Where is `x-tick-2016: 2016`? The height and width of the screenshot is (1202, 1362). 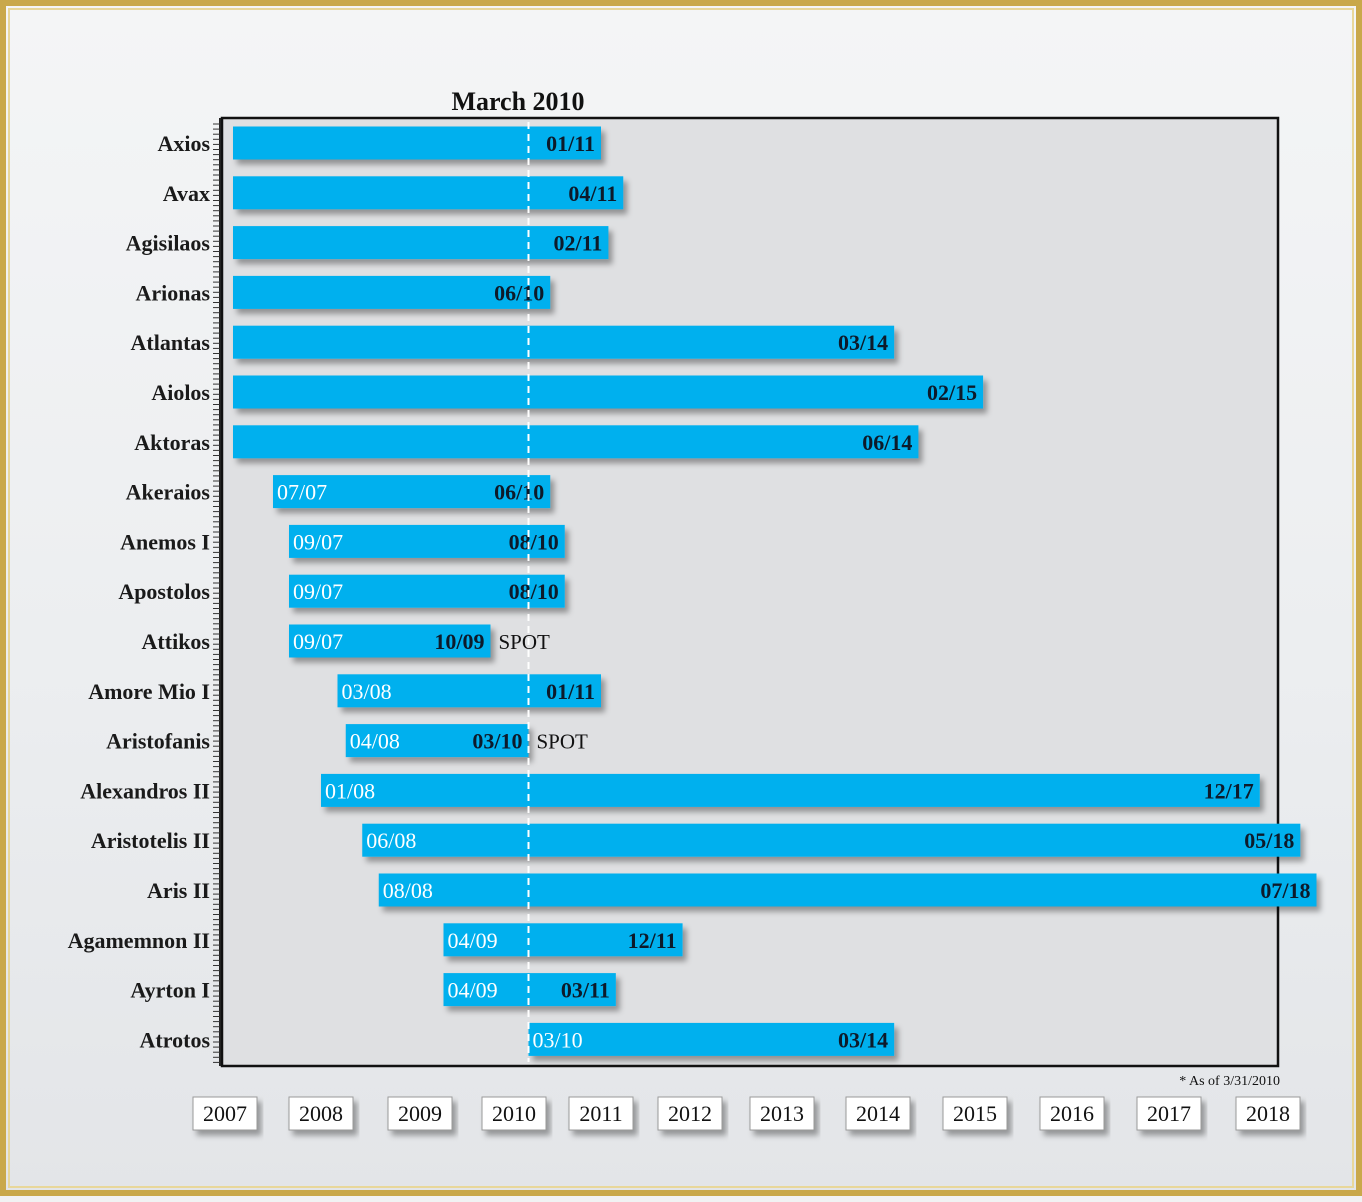
x-tick-2016: 2016 is located at coordinates (1072, 1113).